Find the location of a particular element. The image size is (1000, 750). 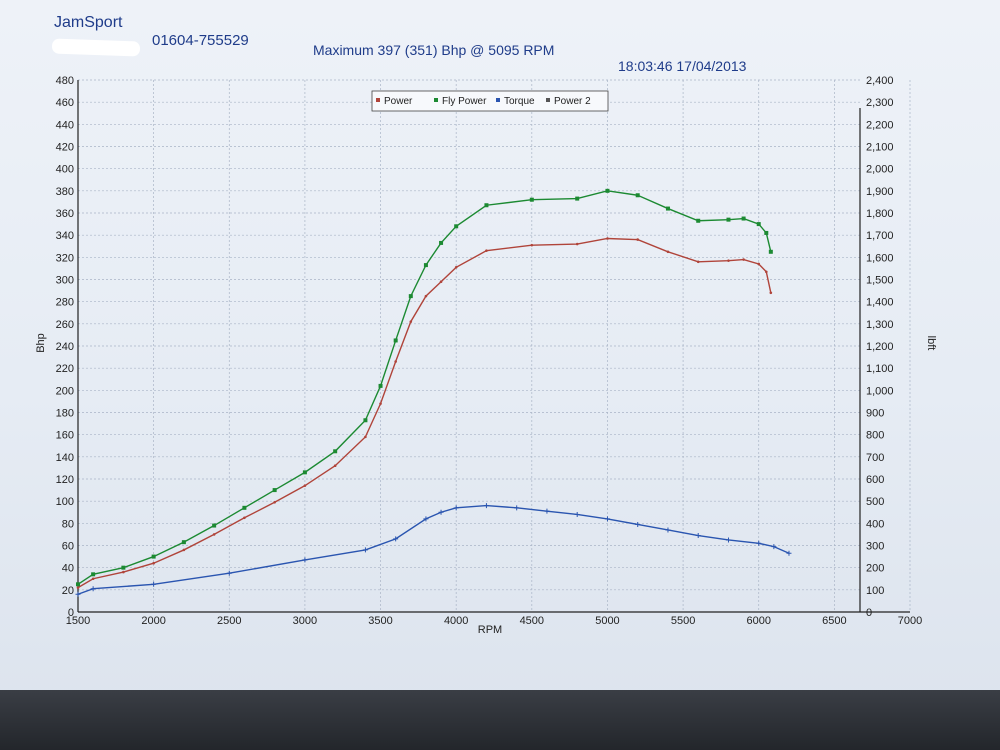

x-tick-label: 5000 is located at coordinates (607, 621).